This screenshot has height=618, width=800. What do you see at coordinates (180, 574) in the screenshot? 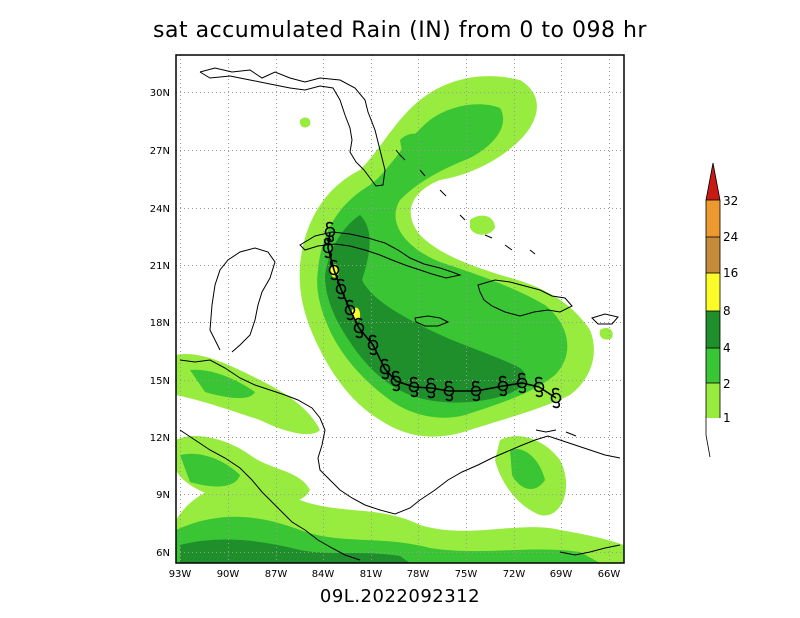
I see `lon-tick-93w: 93W` at bounding box center [180, 574].